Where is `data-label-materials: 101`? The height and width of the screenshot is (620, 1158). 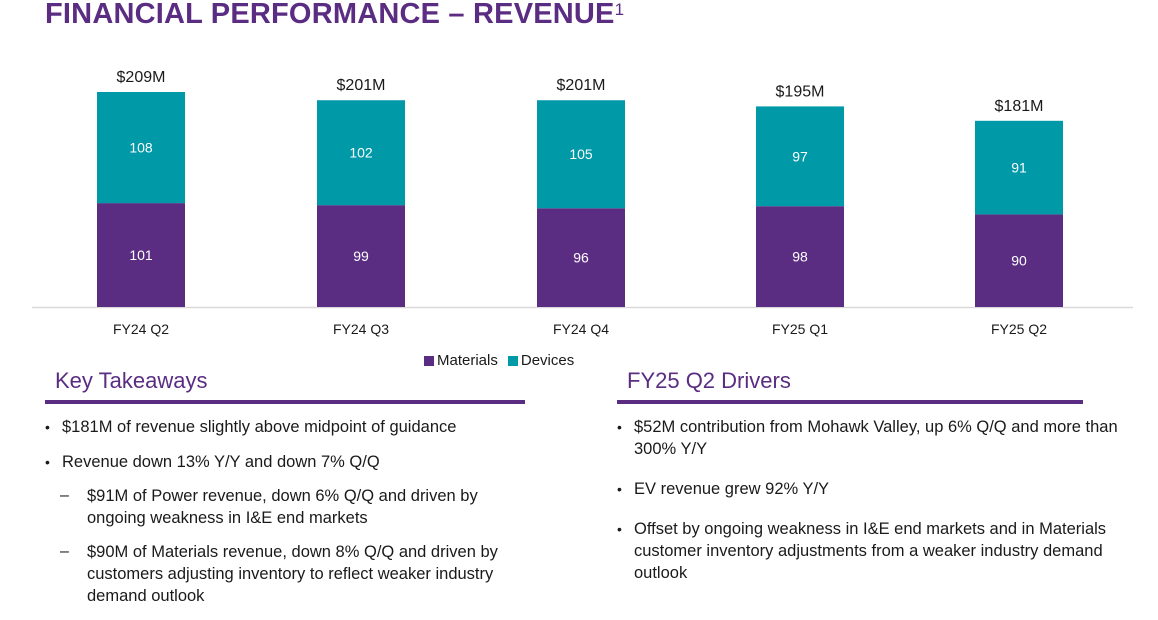 data-label-materials: 101 is located at coordinates (141, 255).